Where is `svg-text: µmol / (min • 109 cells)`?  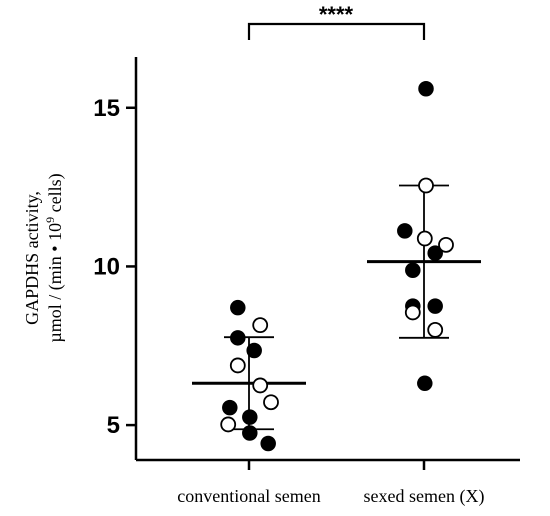 svg-text: µmol / (min • 109 cells) is located at coordinates (54, 257).